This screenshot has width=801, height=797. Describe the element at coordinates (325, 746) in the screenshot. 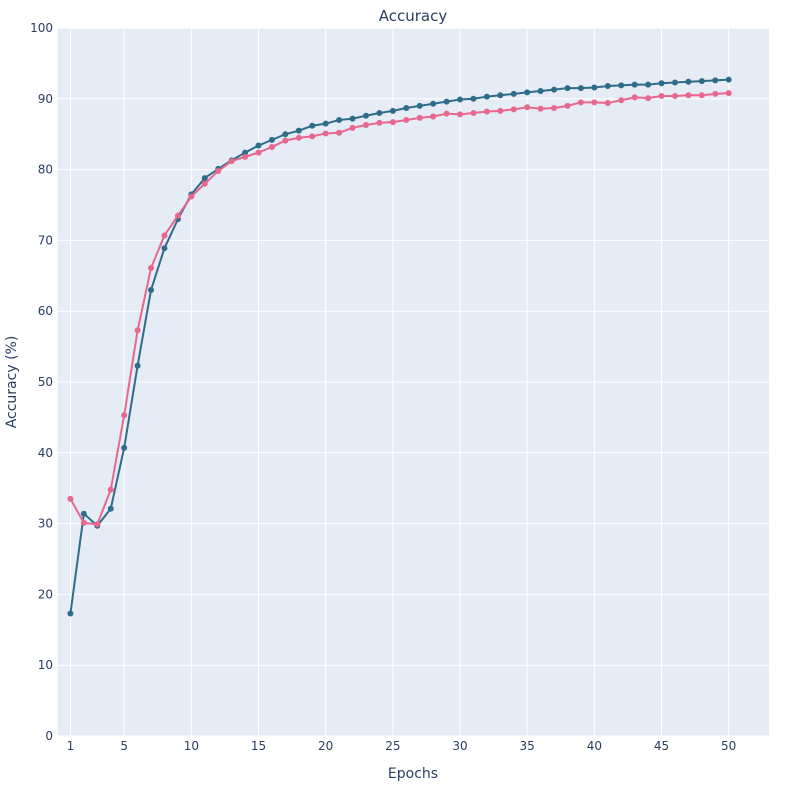

I see `x-tick-label: 20` at that location.